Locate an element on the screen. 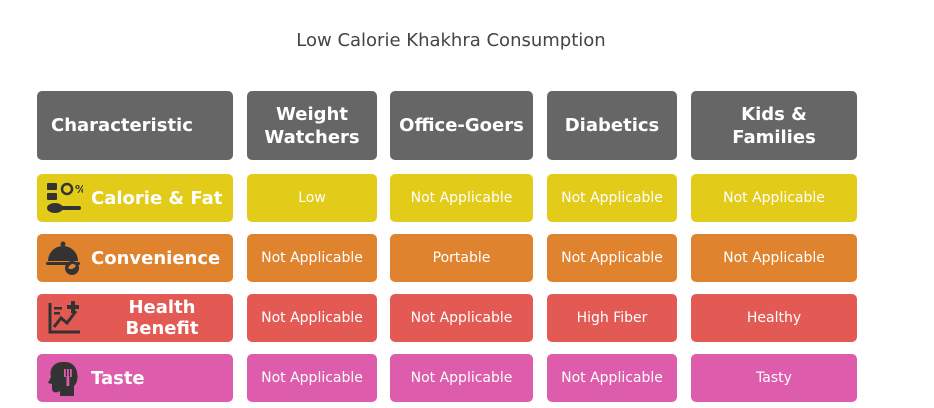 The width and height of the screenshot is (934, 408). row-label: Taste is located at coordinates (118, 378).